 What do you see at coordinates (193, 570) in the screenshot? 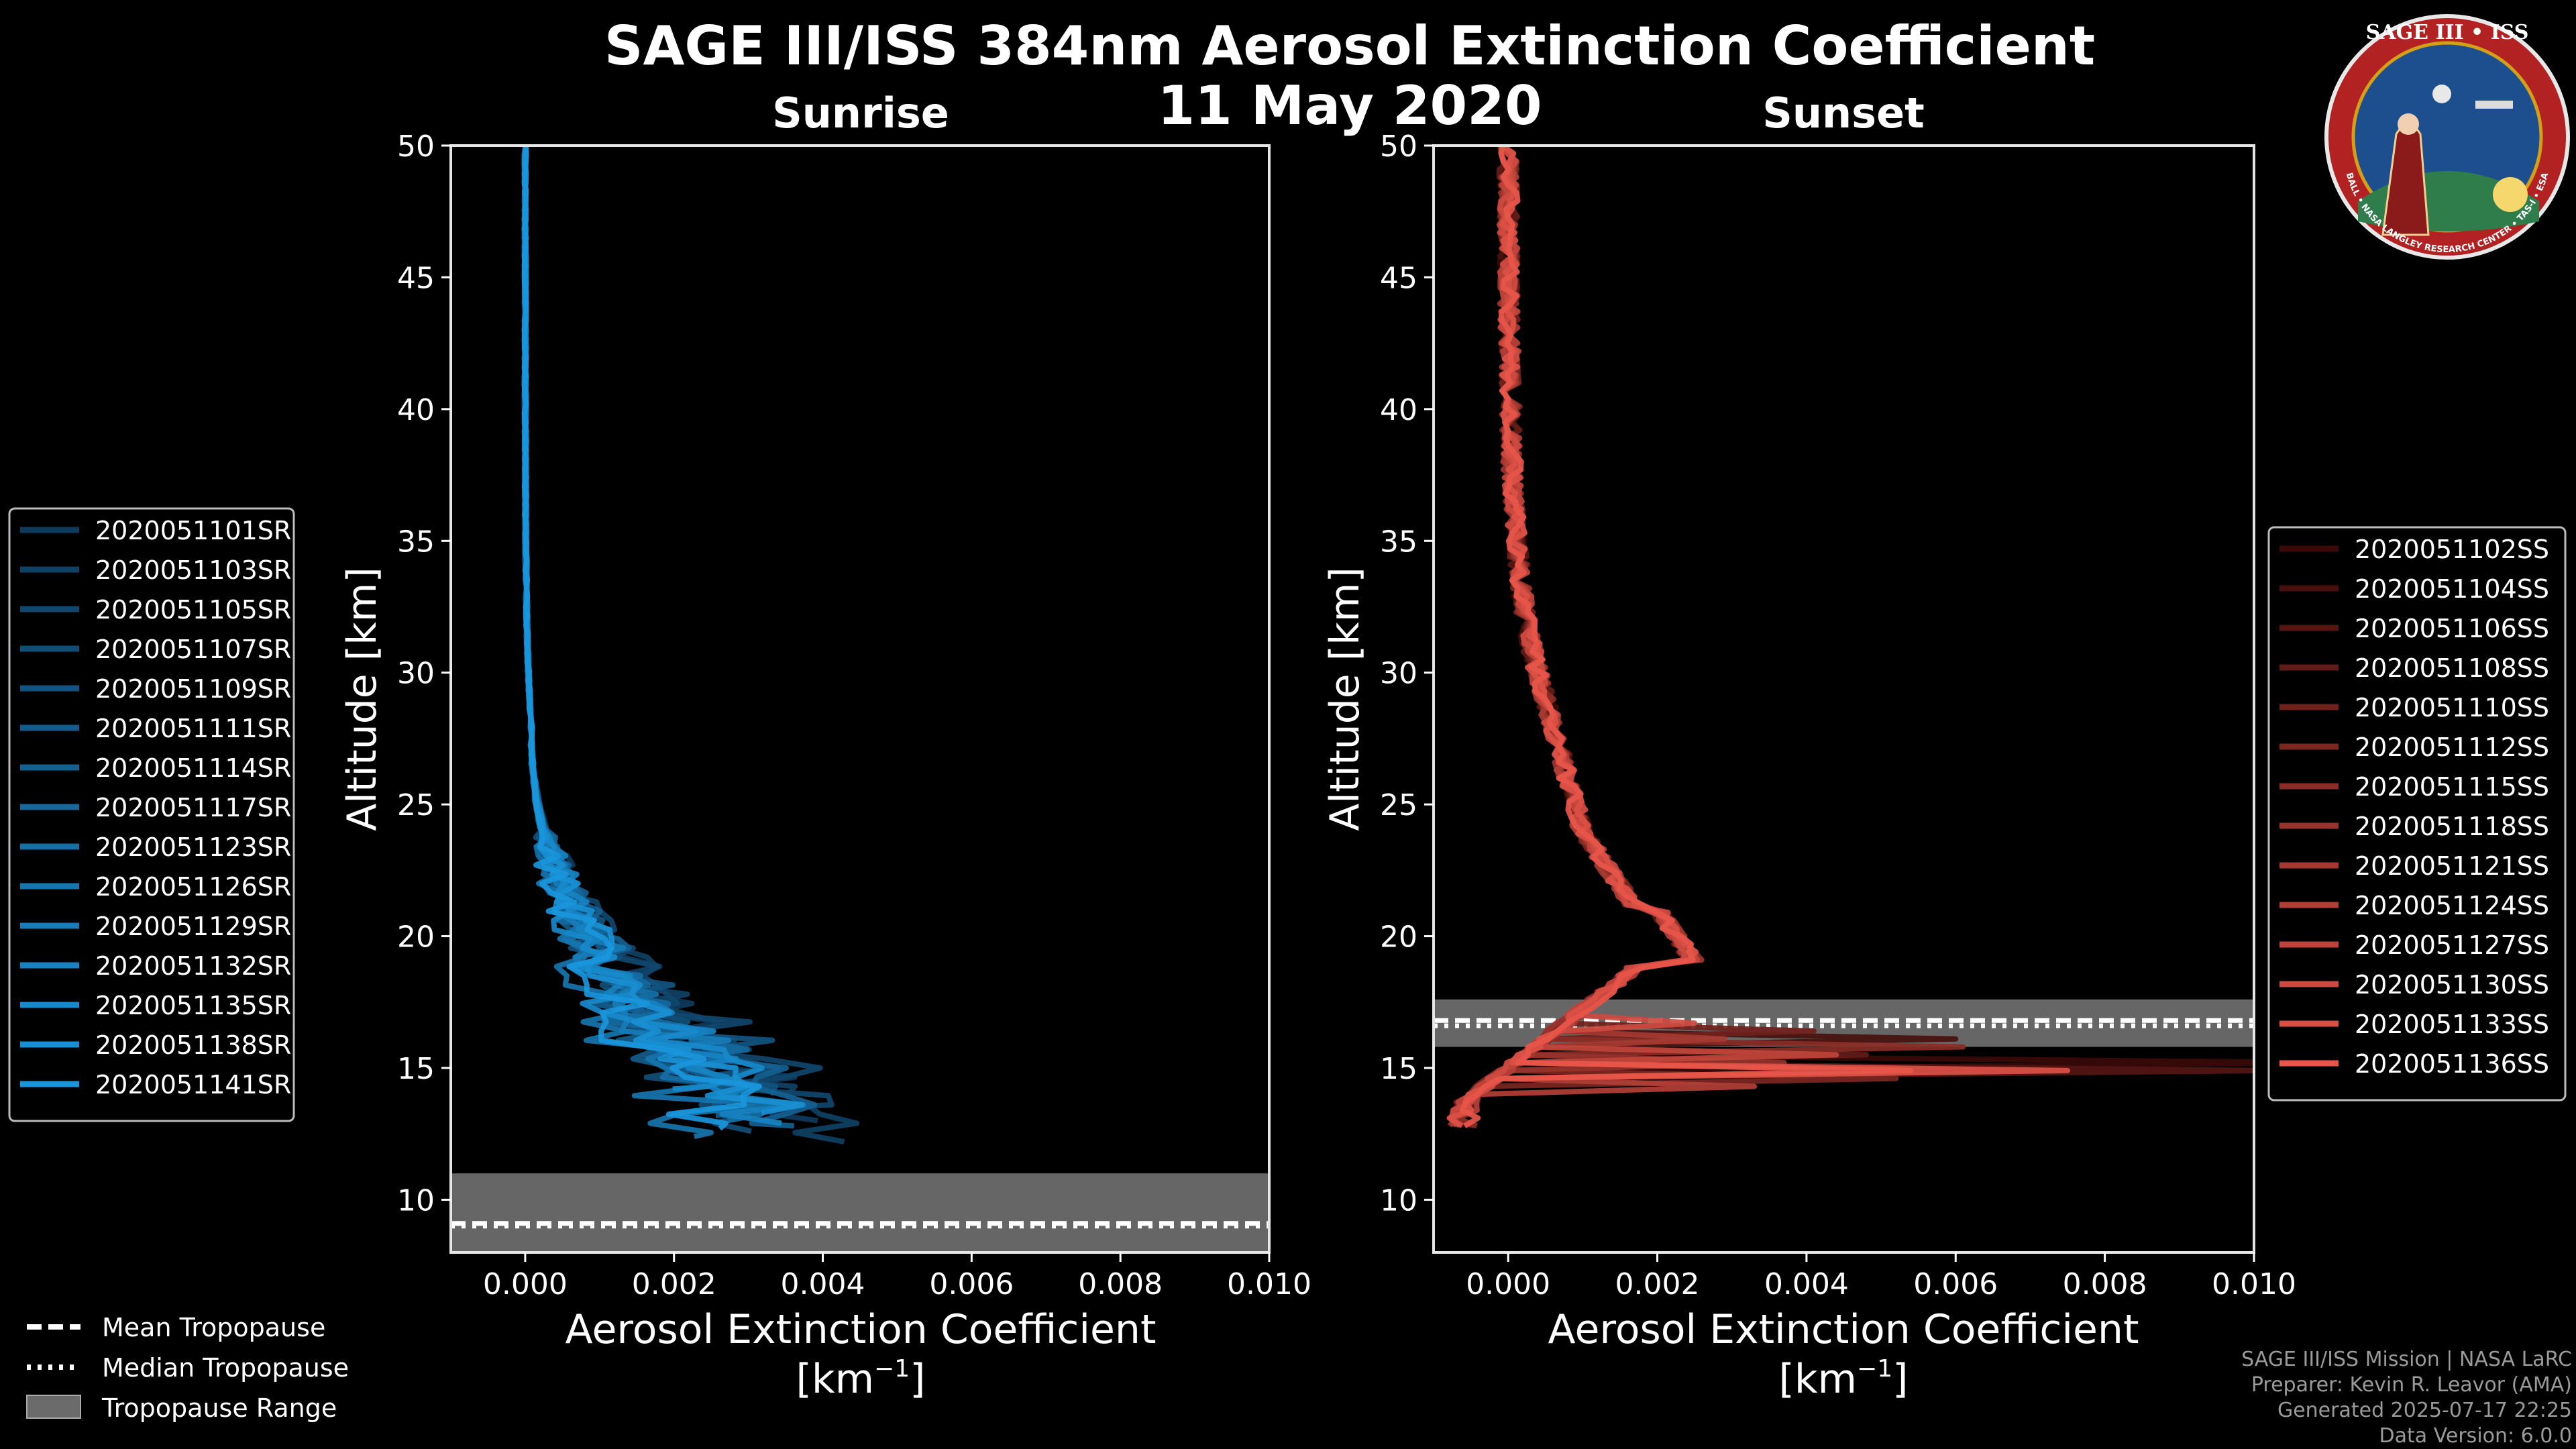
I see `sunrise-legend-label: 2020051103SR` at bounding box center [193, 570].